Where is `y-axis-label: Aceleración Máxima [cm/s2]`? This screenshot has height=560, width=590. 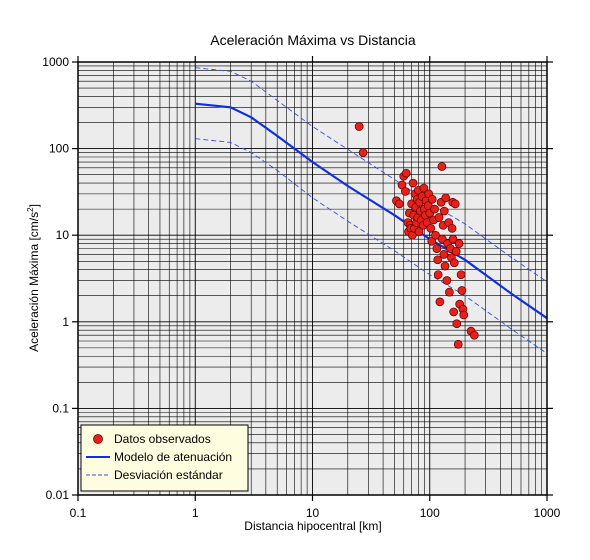
y-axis-label: Aceleración Máxima [cm/s2] is located at coordinates (33, 278).